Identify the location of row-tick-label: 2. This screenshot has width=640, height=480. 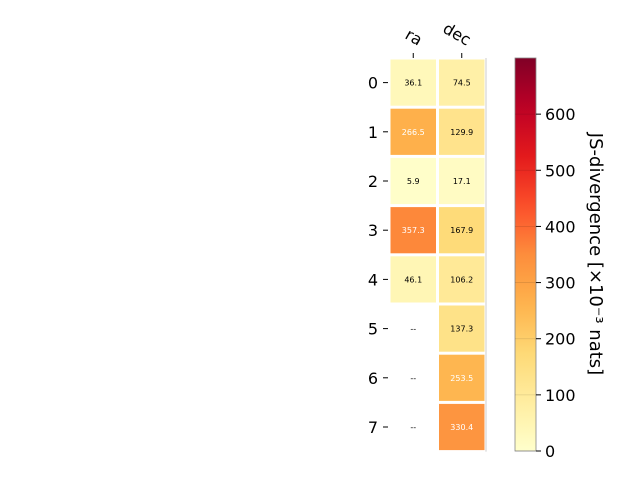
(373, 181).